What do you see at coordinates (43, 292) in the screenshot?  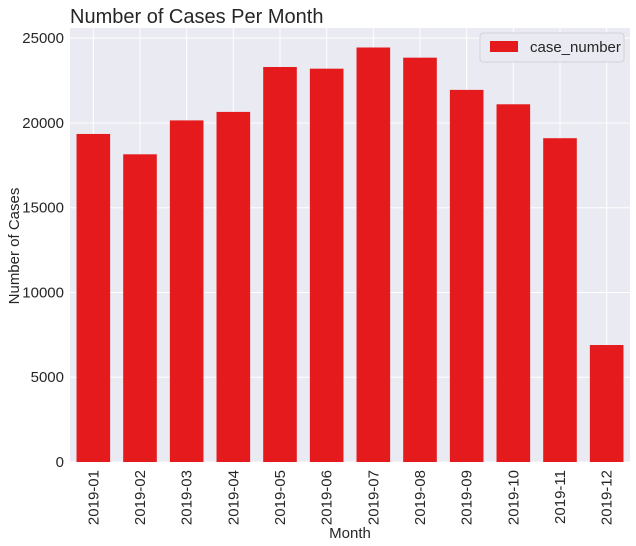 I see `y-tick-label: 10000` at bounding box center [43, 292].